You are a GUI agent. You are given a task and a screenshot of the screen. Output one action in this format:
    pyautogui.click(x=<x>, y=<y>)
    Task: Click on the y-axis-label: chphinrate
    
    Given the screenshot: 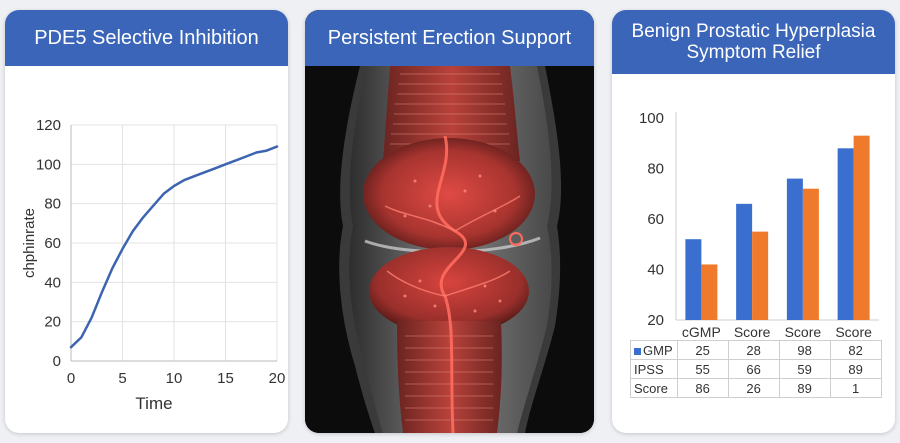 What is the action you would take?
    pyautogui.click(x=29, y=243)
    